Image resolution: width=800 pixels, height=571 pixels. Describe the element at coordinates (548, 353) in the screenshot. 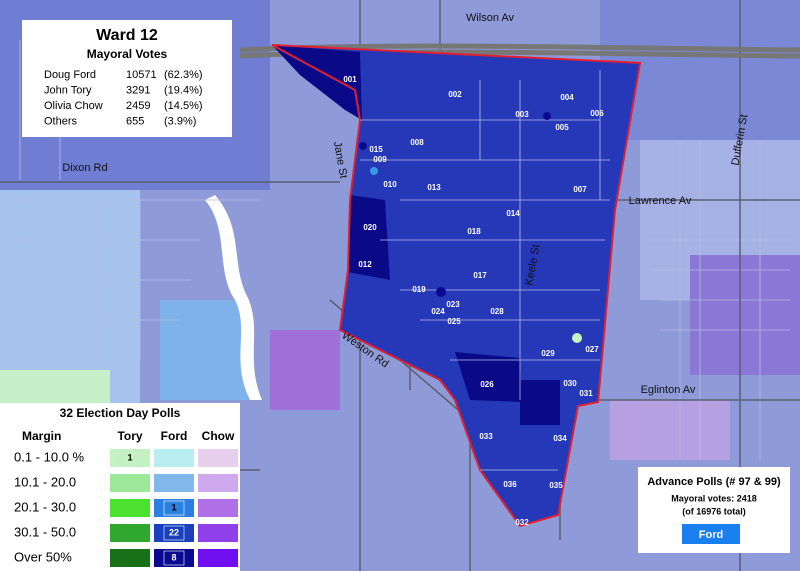

I see `poll-label: 029` at that location.